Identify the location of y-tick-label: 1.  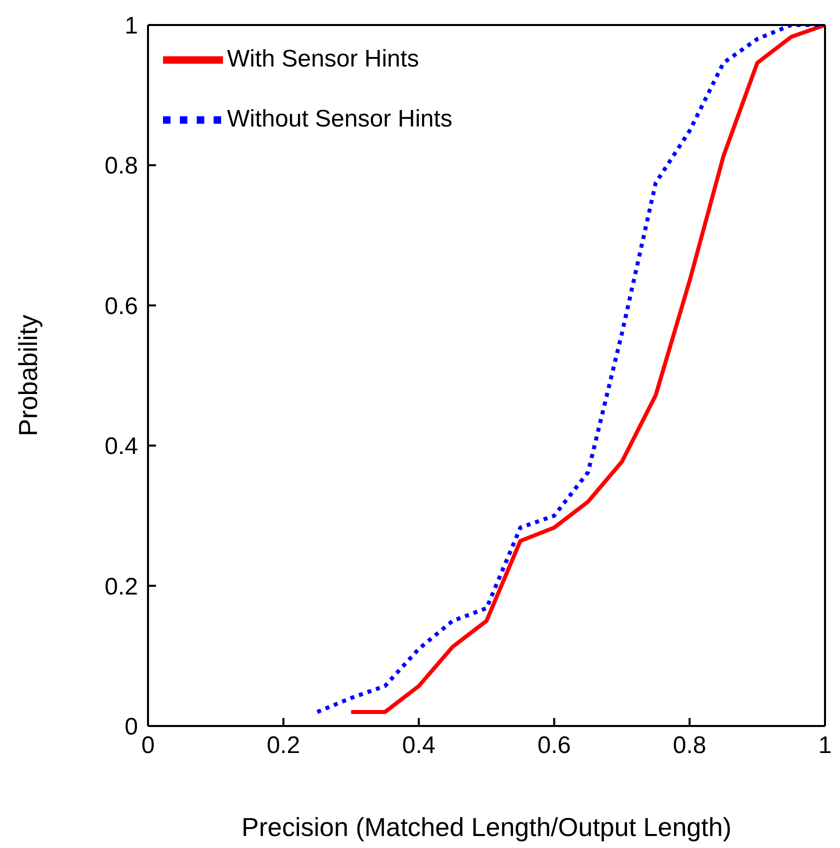
(131, 26).